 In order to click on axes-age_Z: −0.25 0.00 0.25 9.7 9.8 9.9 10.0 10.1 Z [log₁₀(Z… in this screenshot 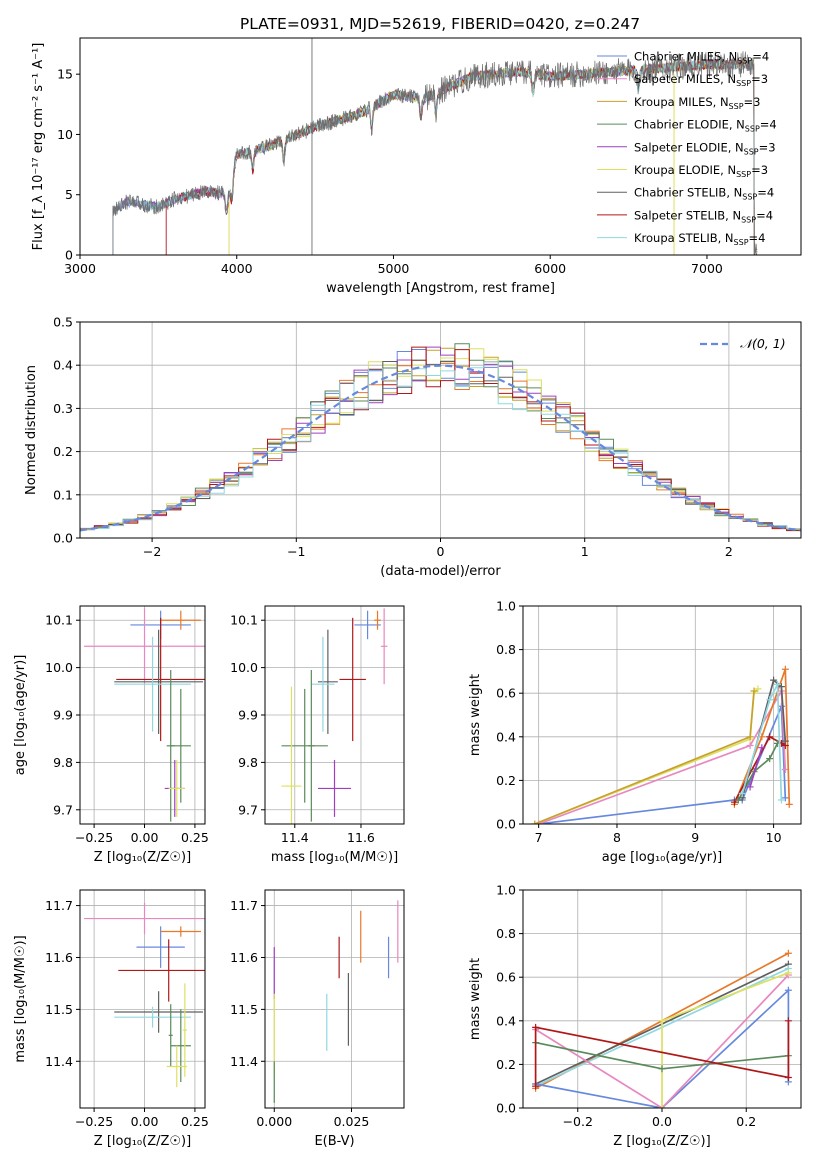, I will do `click(111, 735)`.